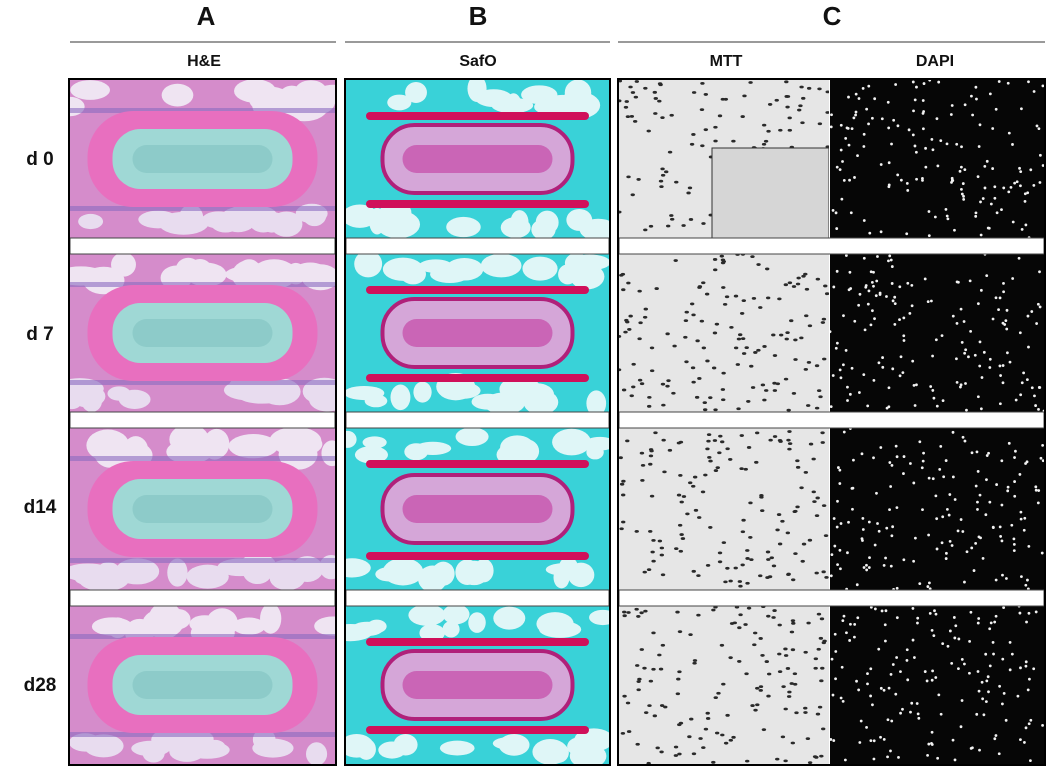  Describe the element at coordinates (202, 685) in the screenshot. I see `nucleus-core` at that location.